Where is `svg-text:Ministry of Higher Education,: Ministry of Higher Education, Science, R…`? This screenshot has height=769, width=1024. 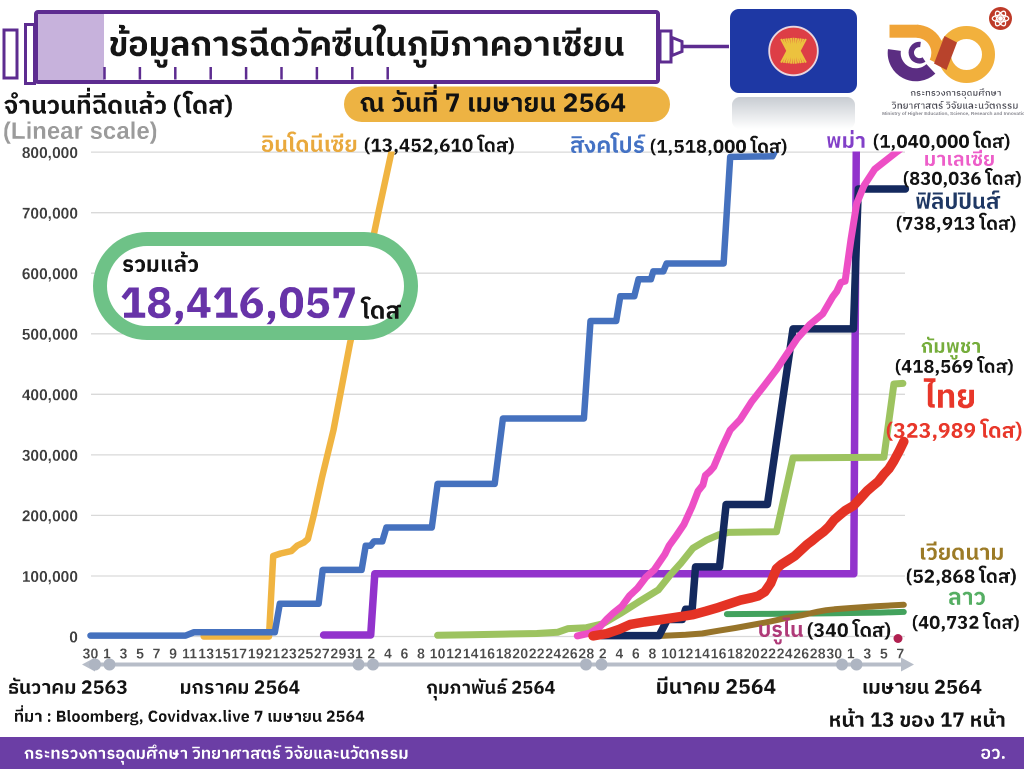 svg-text:Ministry of Higher Education,: Ministry of Higher Education, Science, R… is located at coordinates (953, 114).